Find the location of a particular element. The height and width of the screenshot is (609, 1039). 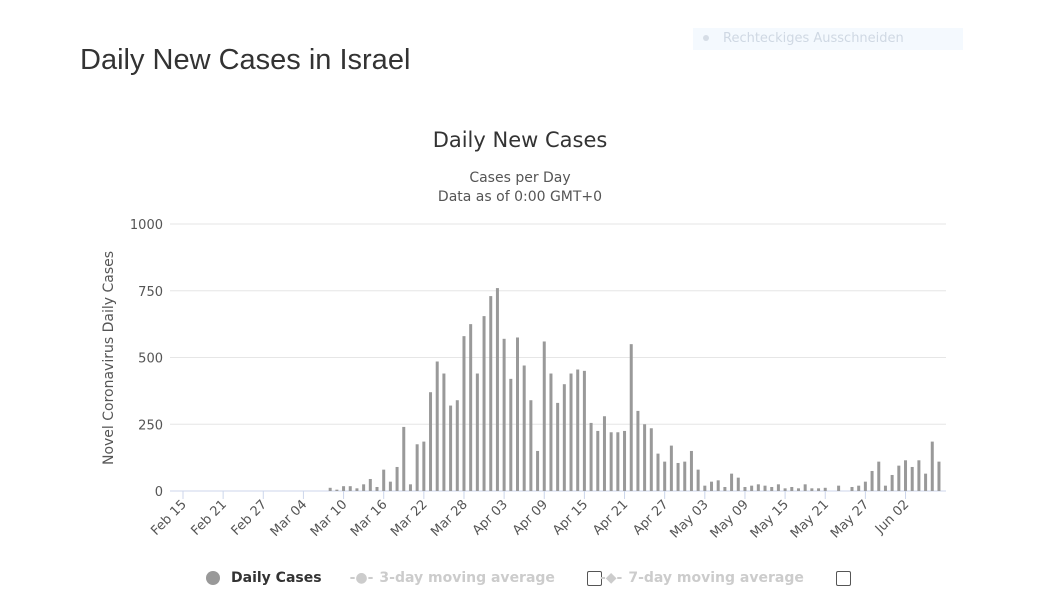

x-tick-label: Apr 15 is located at coordinates (570, 517).